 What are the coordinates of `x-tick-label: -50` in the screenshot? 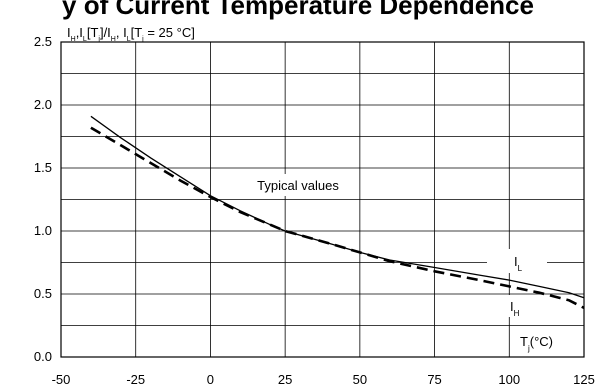 It's located at (61, 379).